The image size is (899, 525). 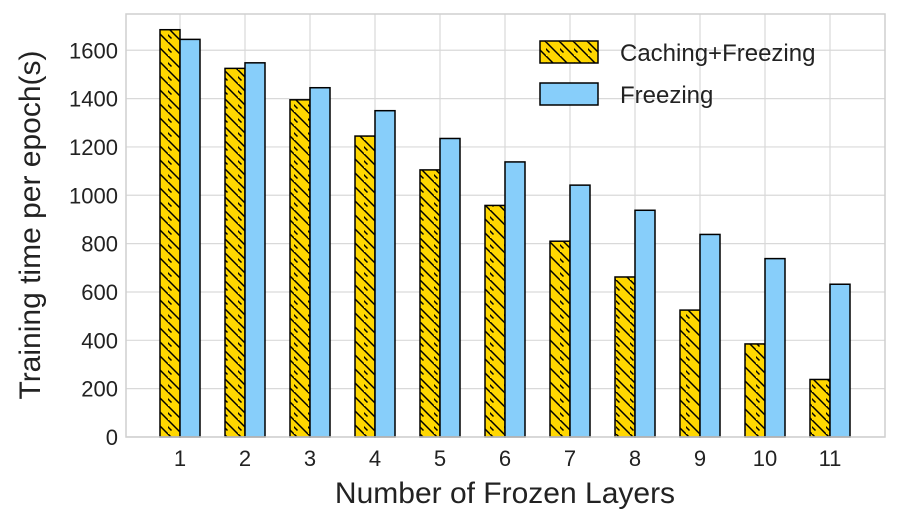 I want to click on x-tick-labels: 1 2 3 4 5 6 7 8 9 10 11, so click(x=508, y=458).